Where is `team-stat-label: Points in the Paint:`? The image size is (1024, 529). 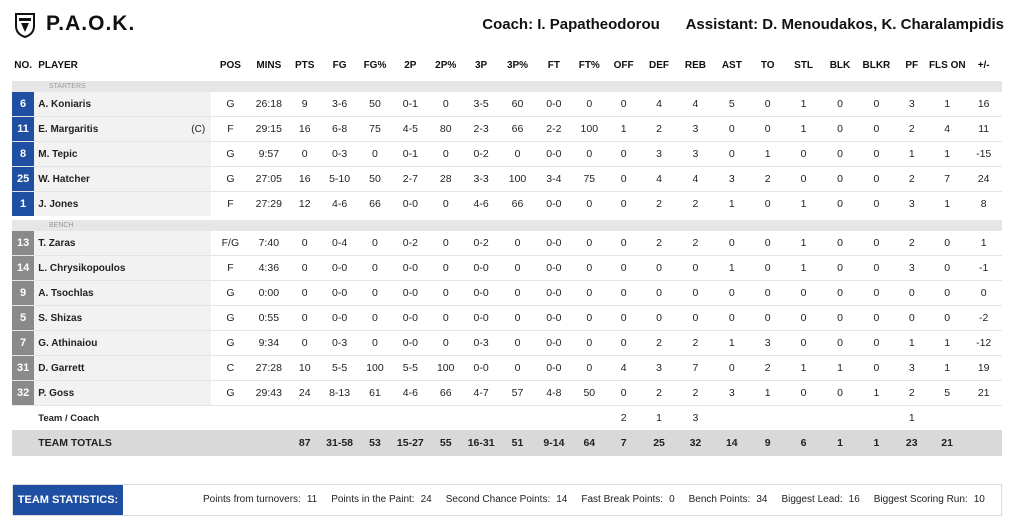
team-stat-label: Points in the Paint: is located at coordinates (373, 499).